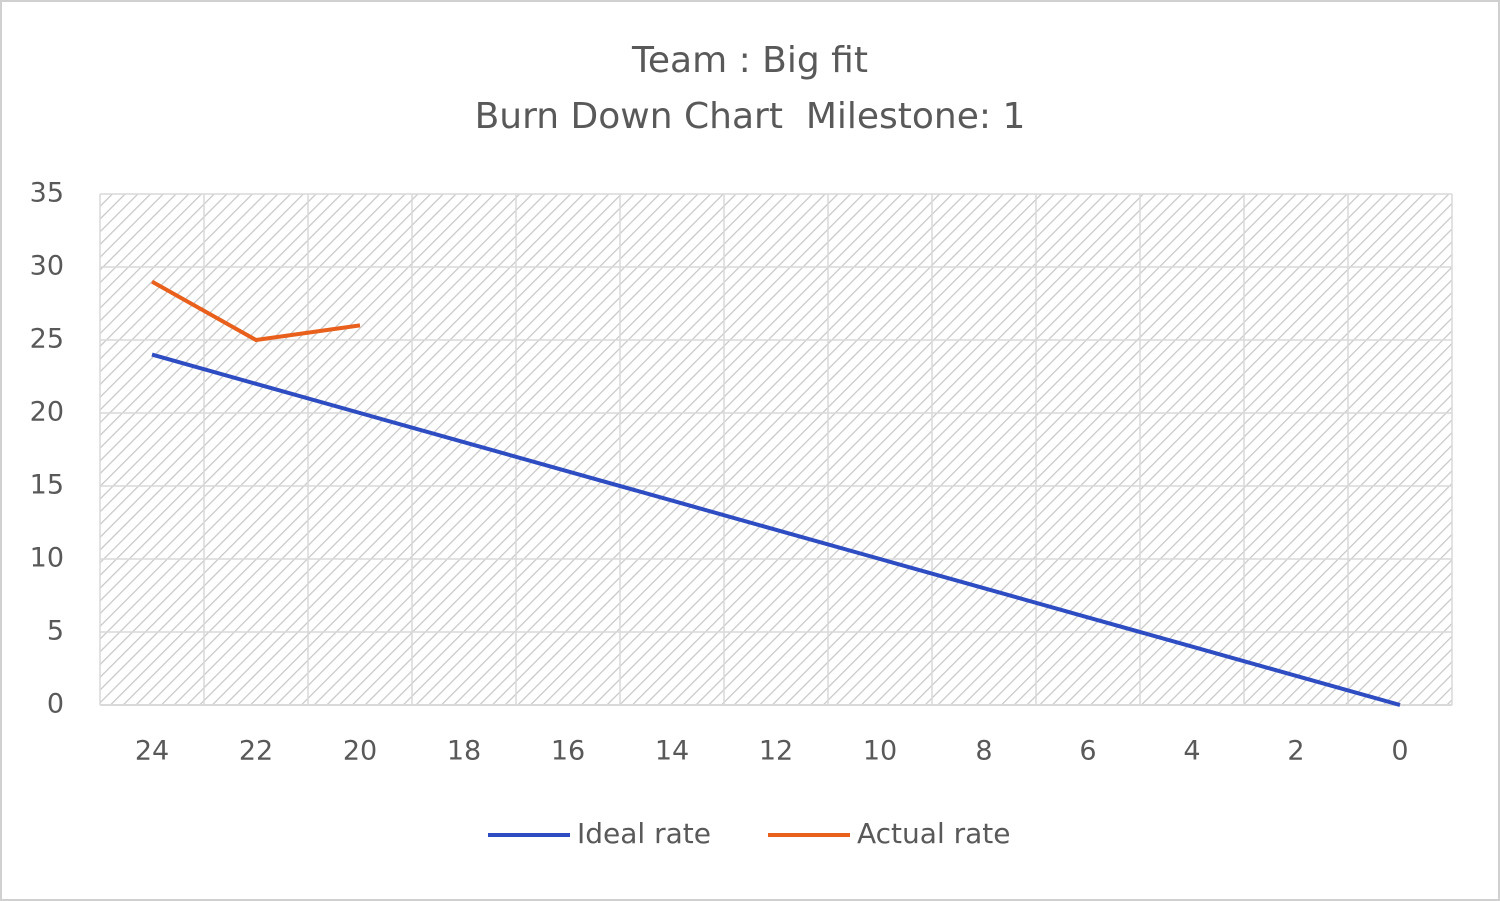 This screenshot has height=901, width=1500. I want to click on x-tick-label: 20, so click(360, 751).